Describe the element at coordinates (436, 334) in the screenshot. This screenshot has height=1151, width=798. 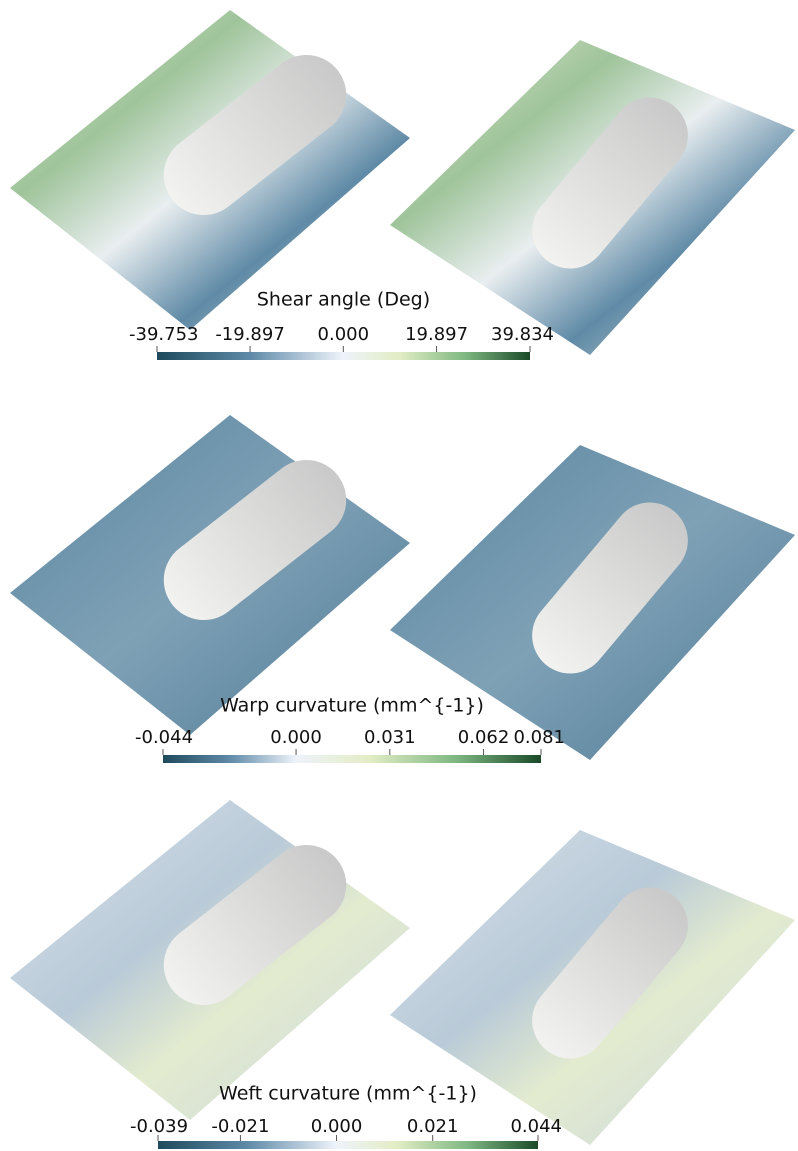
I see `colorbar-tick-label: 19.897` at that location.